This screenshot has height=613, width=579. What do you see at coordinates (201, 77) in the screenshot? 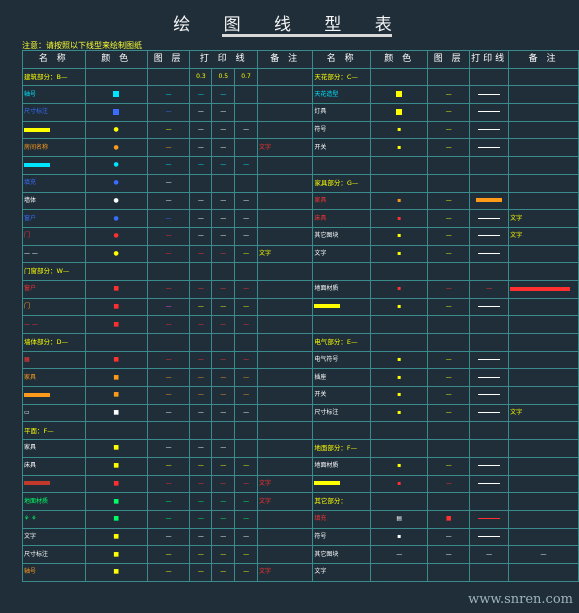
I see `print-sub: 0.3` at bounding box center [201, 77].